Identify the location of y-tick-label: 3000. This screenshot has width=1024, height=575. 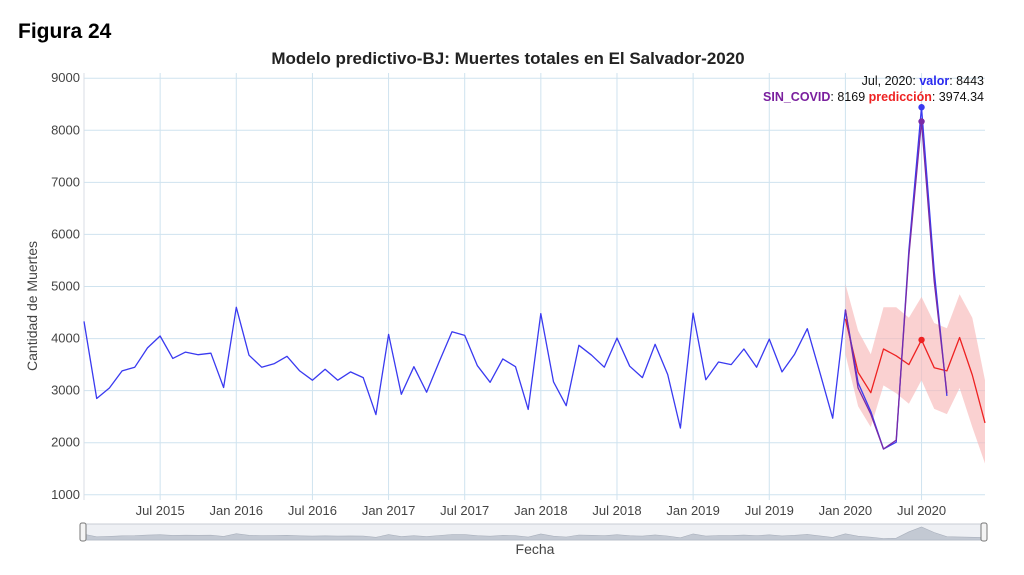
(65, 390).